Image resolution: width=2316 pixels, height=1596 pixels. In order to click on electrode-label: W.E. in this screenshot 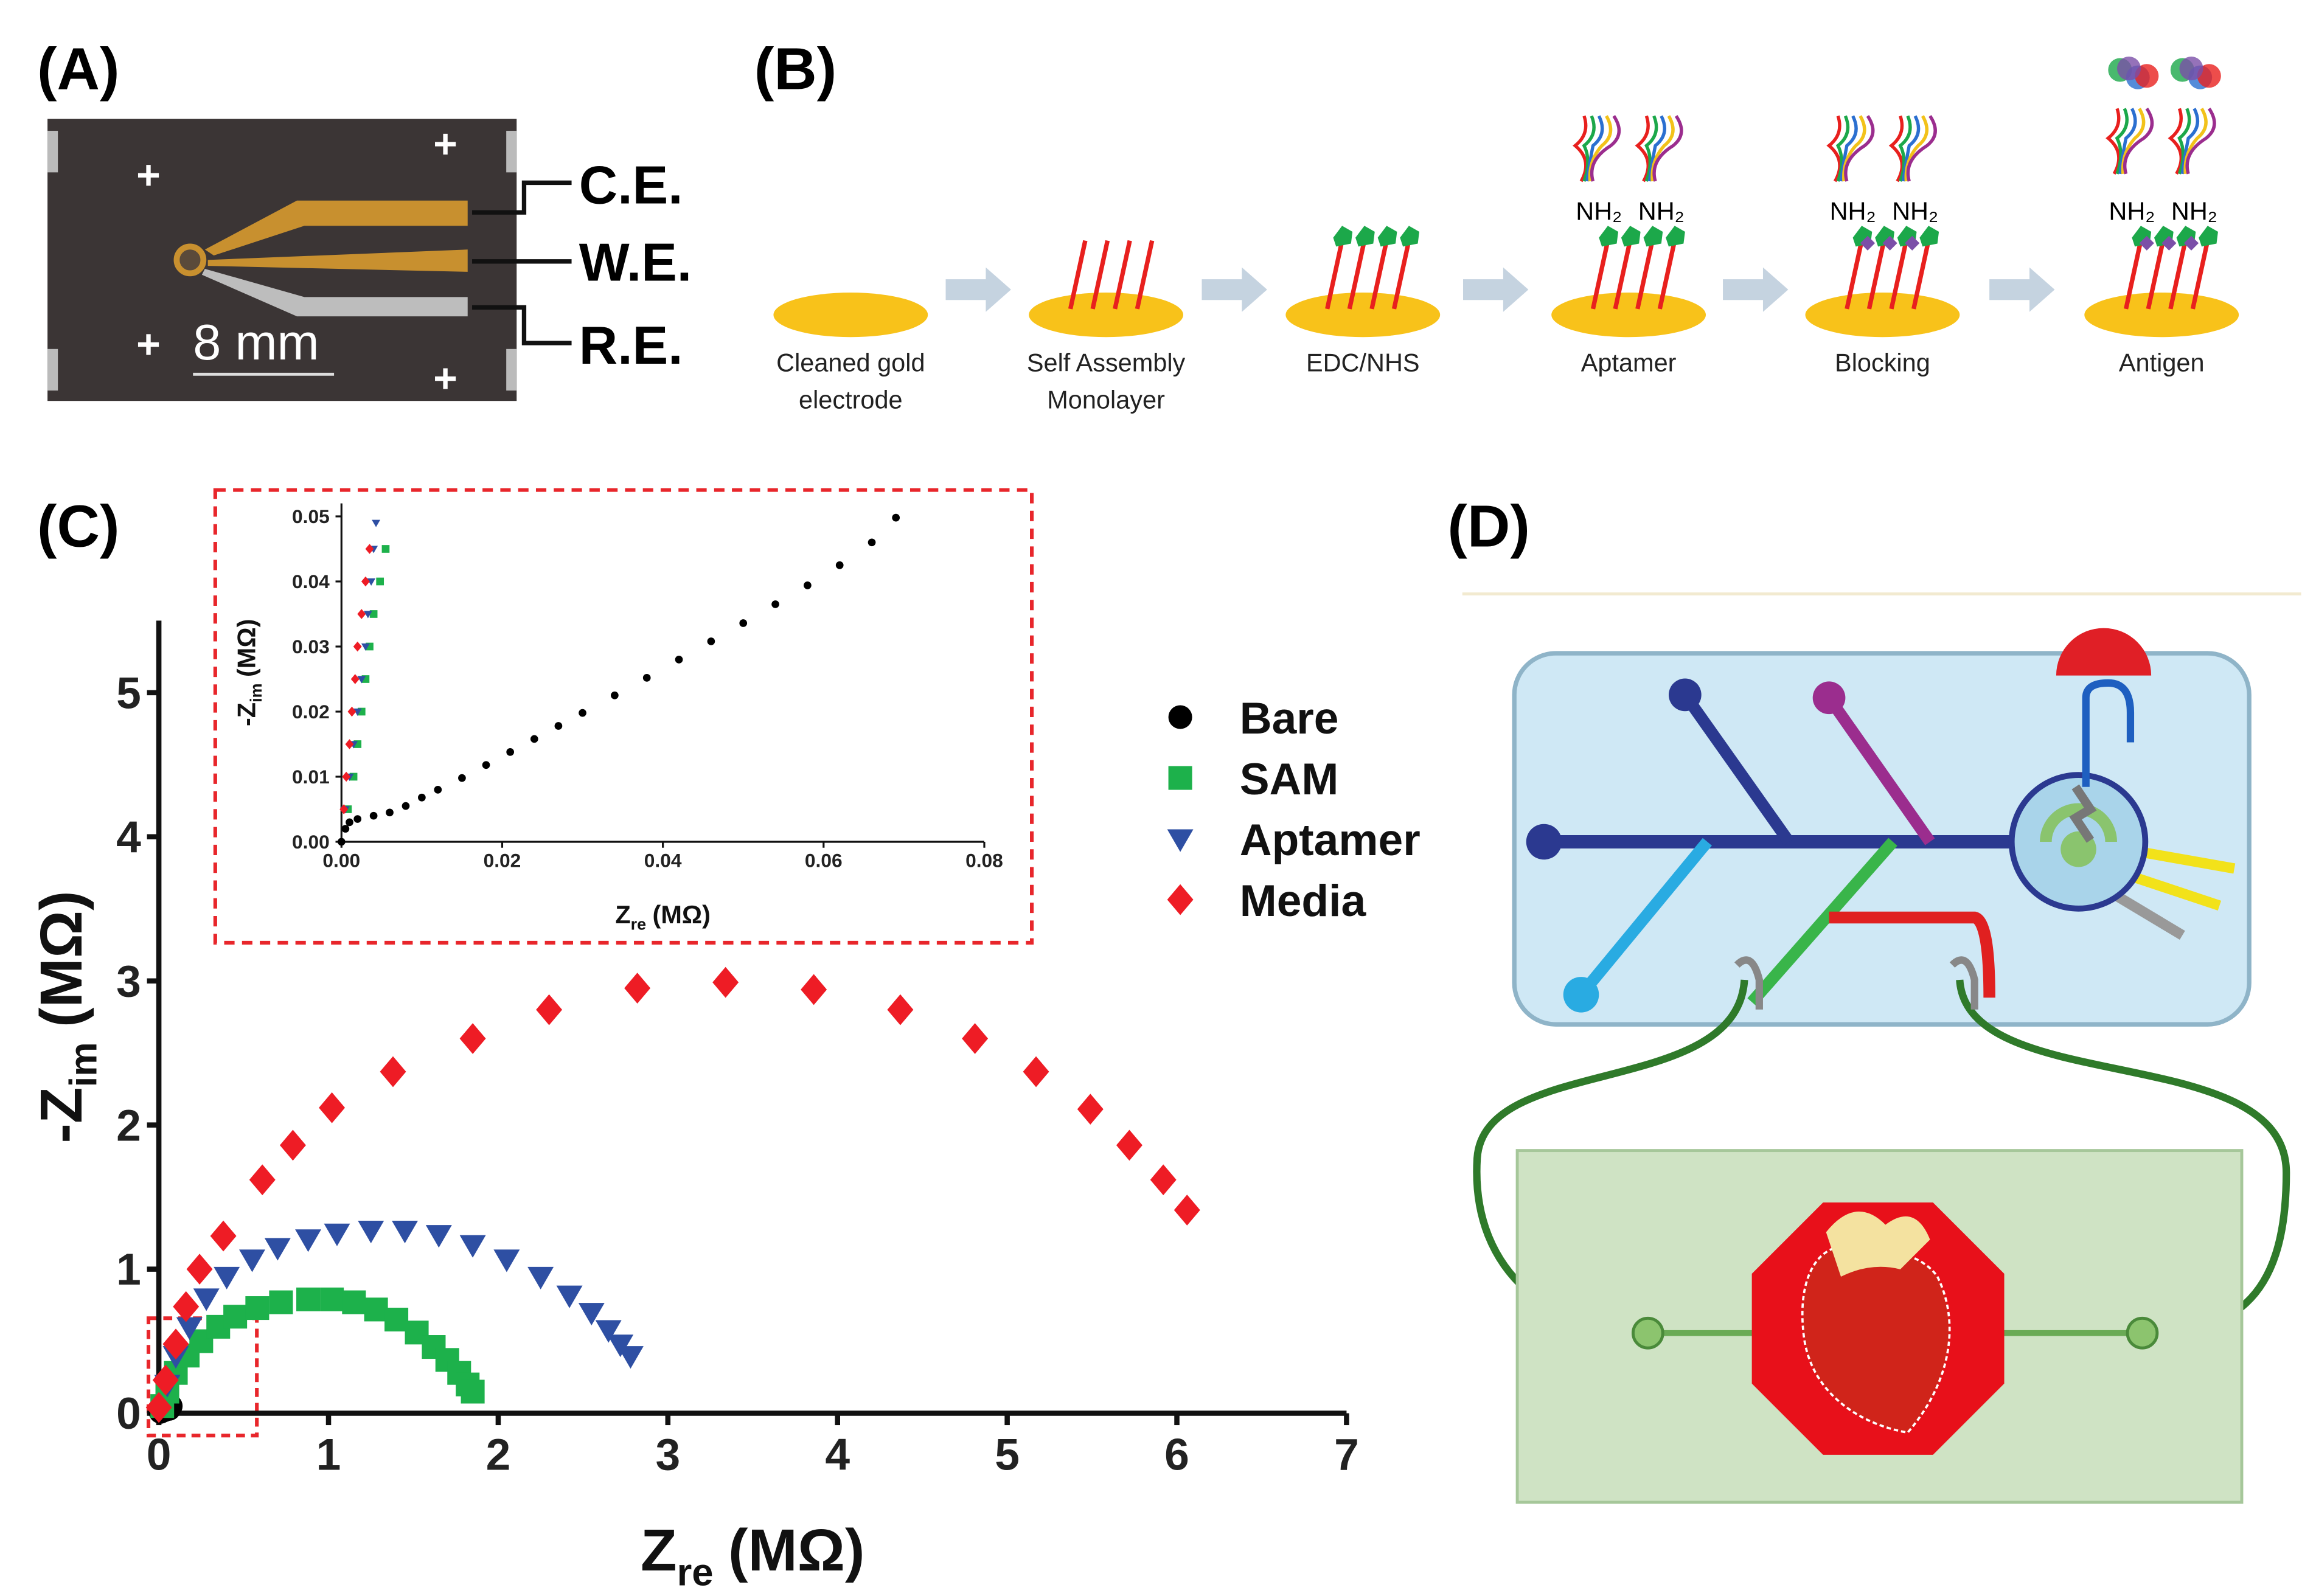, I will do `click(635, 262)`.